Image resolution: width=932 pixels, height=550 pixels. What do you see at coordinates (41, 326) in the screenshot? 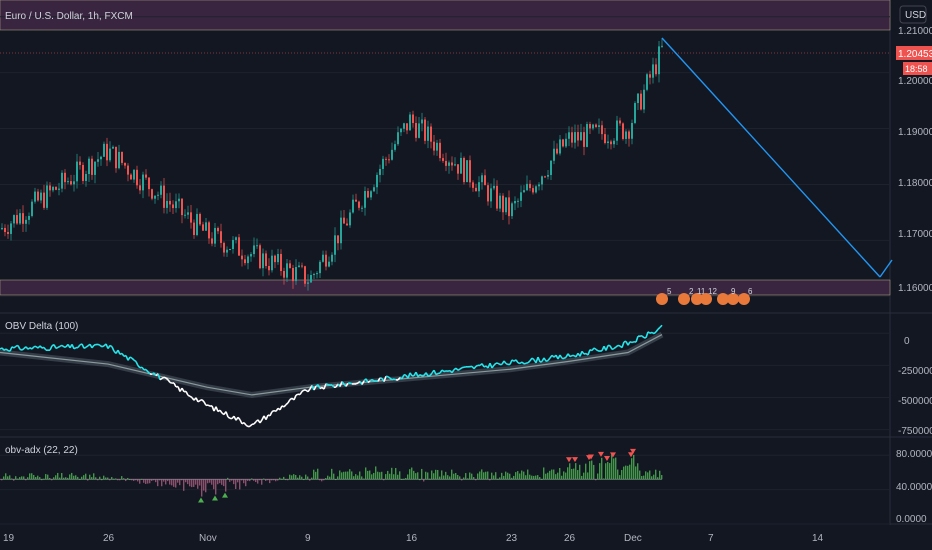
I see `obv-delta-title: OBV Delta (100)` at bounding box center [41, 326].